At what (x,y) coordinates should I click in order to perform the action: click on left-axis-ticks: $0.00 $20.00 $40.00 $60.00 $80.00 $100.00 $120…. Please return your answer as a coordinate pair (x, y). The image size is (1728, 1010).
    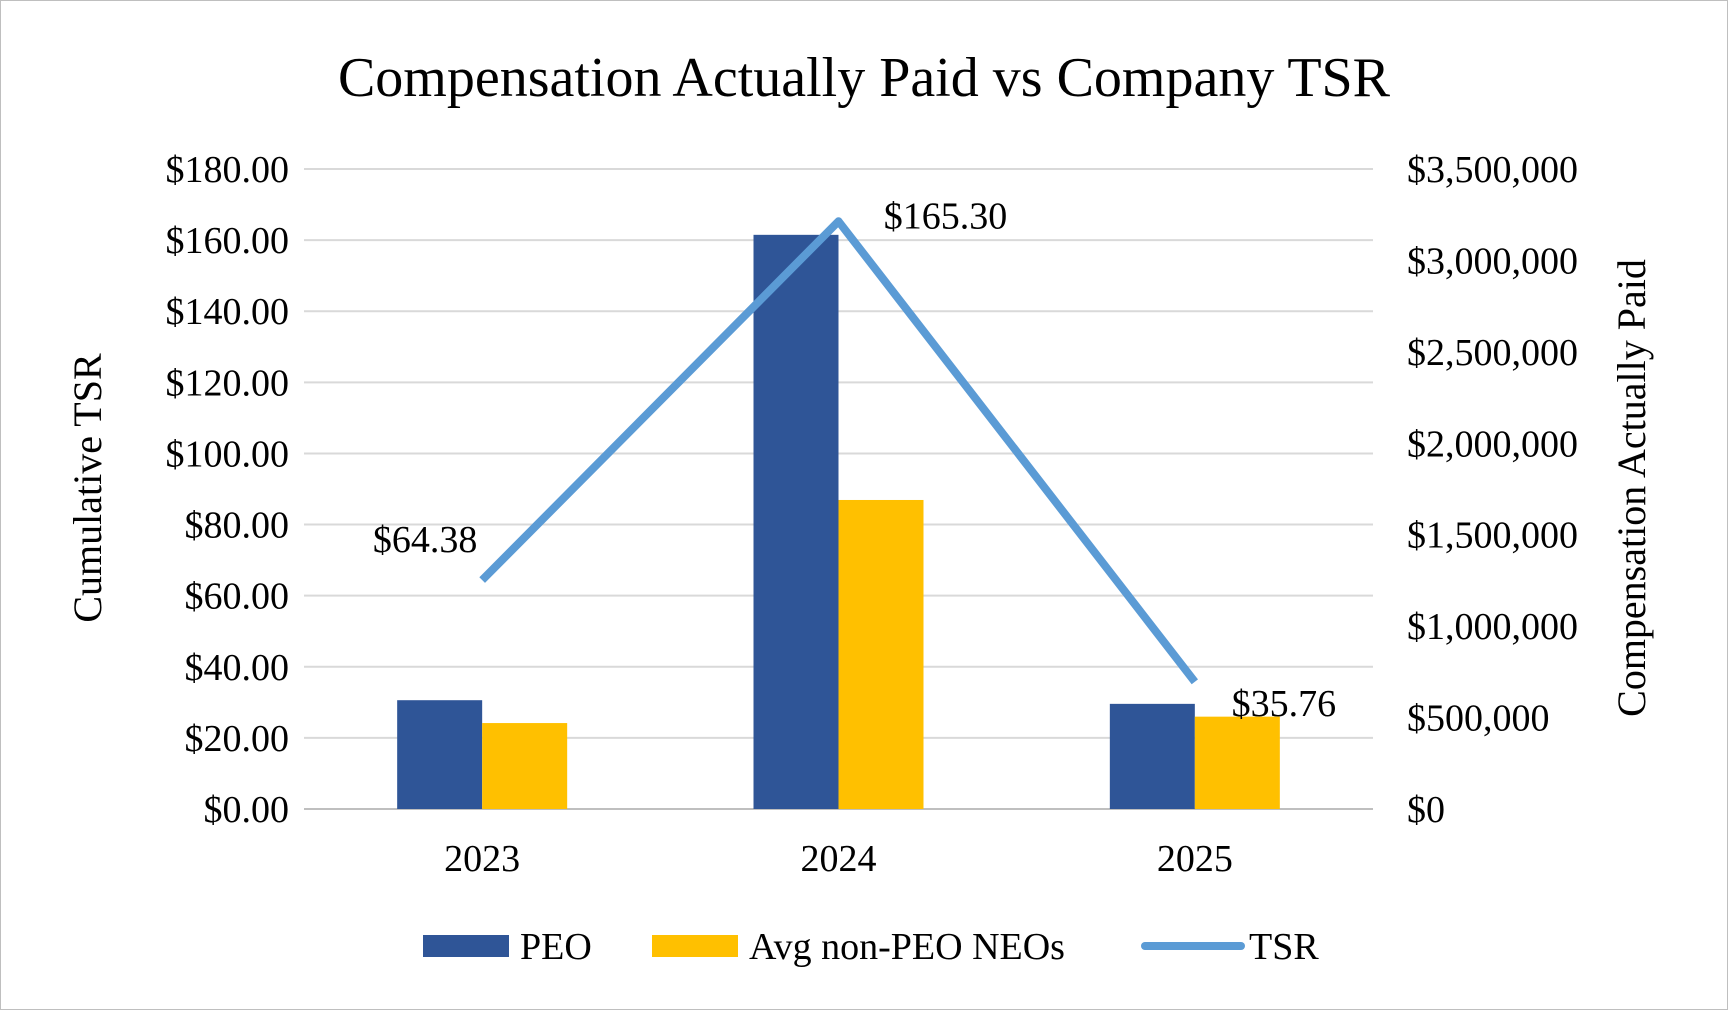
    Looking at the image, I should click on (228, 490).